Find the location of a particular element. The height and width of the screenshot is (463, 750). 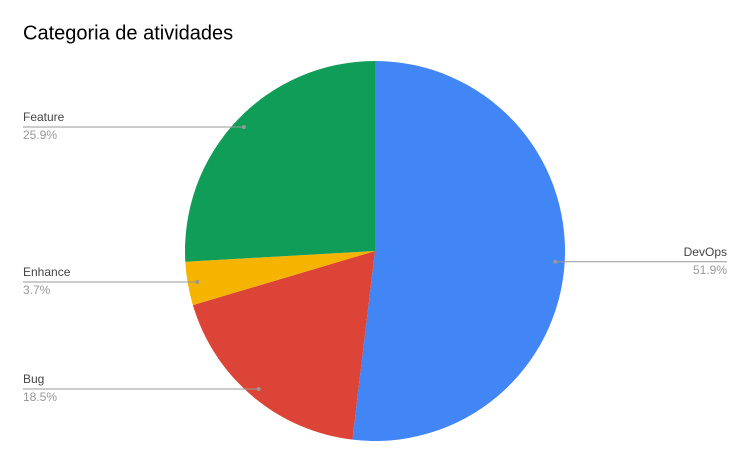

chart-title: Categoria de atividades is located at coordinates (128, 33).